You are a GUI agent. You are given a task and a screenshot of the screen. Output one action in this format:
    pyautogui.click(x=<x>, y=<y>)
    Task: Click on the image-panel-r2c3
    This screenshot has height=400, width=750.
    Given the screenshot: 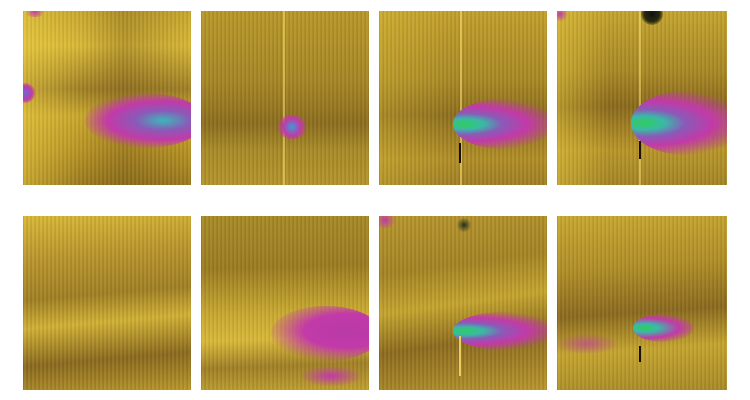 What is the action you would take?
    pyautogui.click(x=463, y=303)
    